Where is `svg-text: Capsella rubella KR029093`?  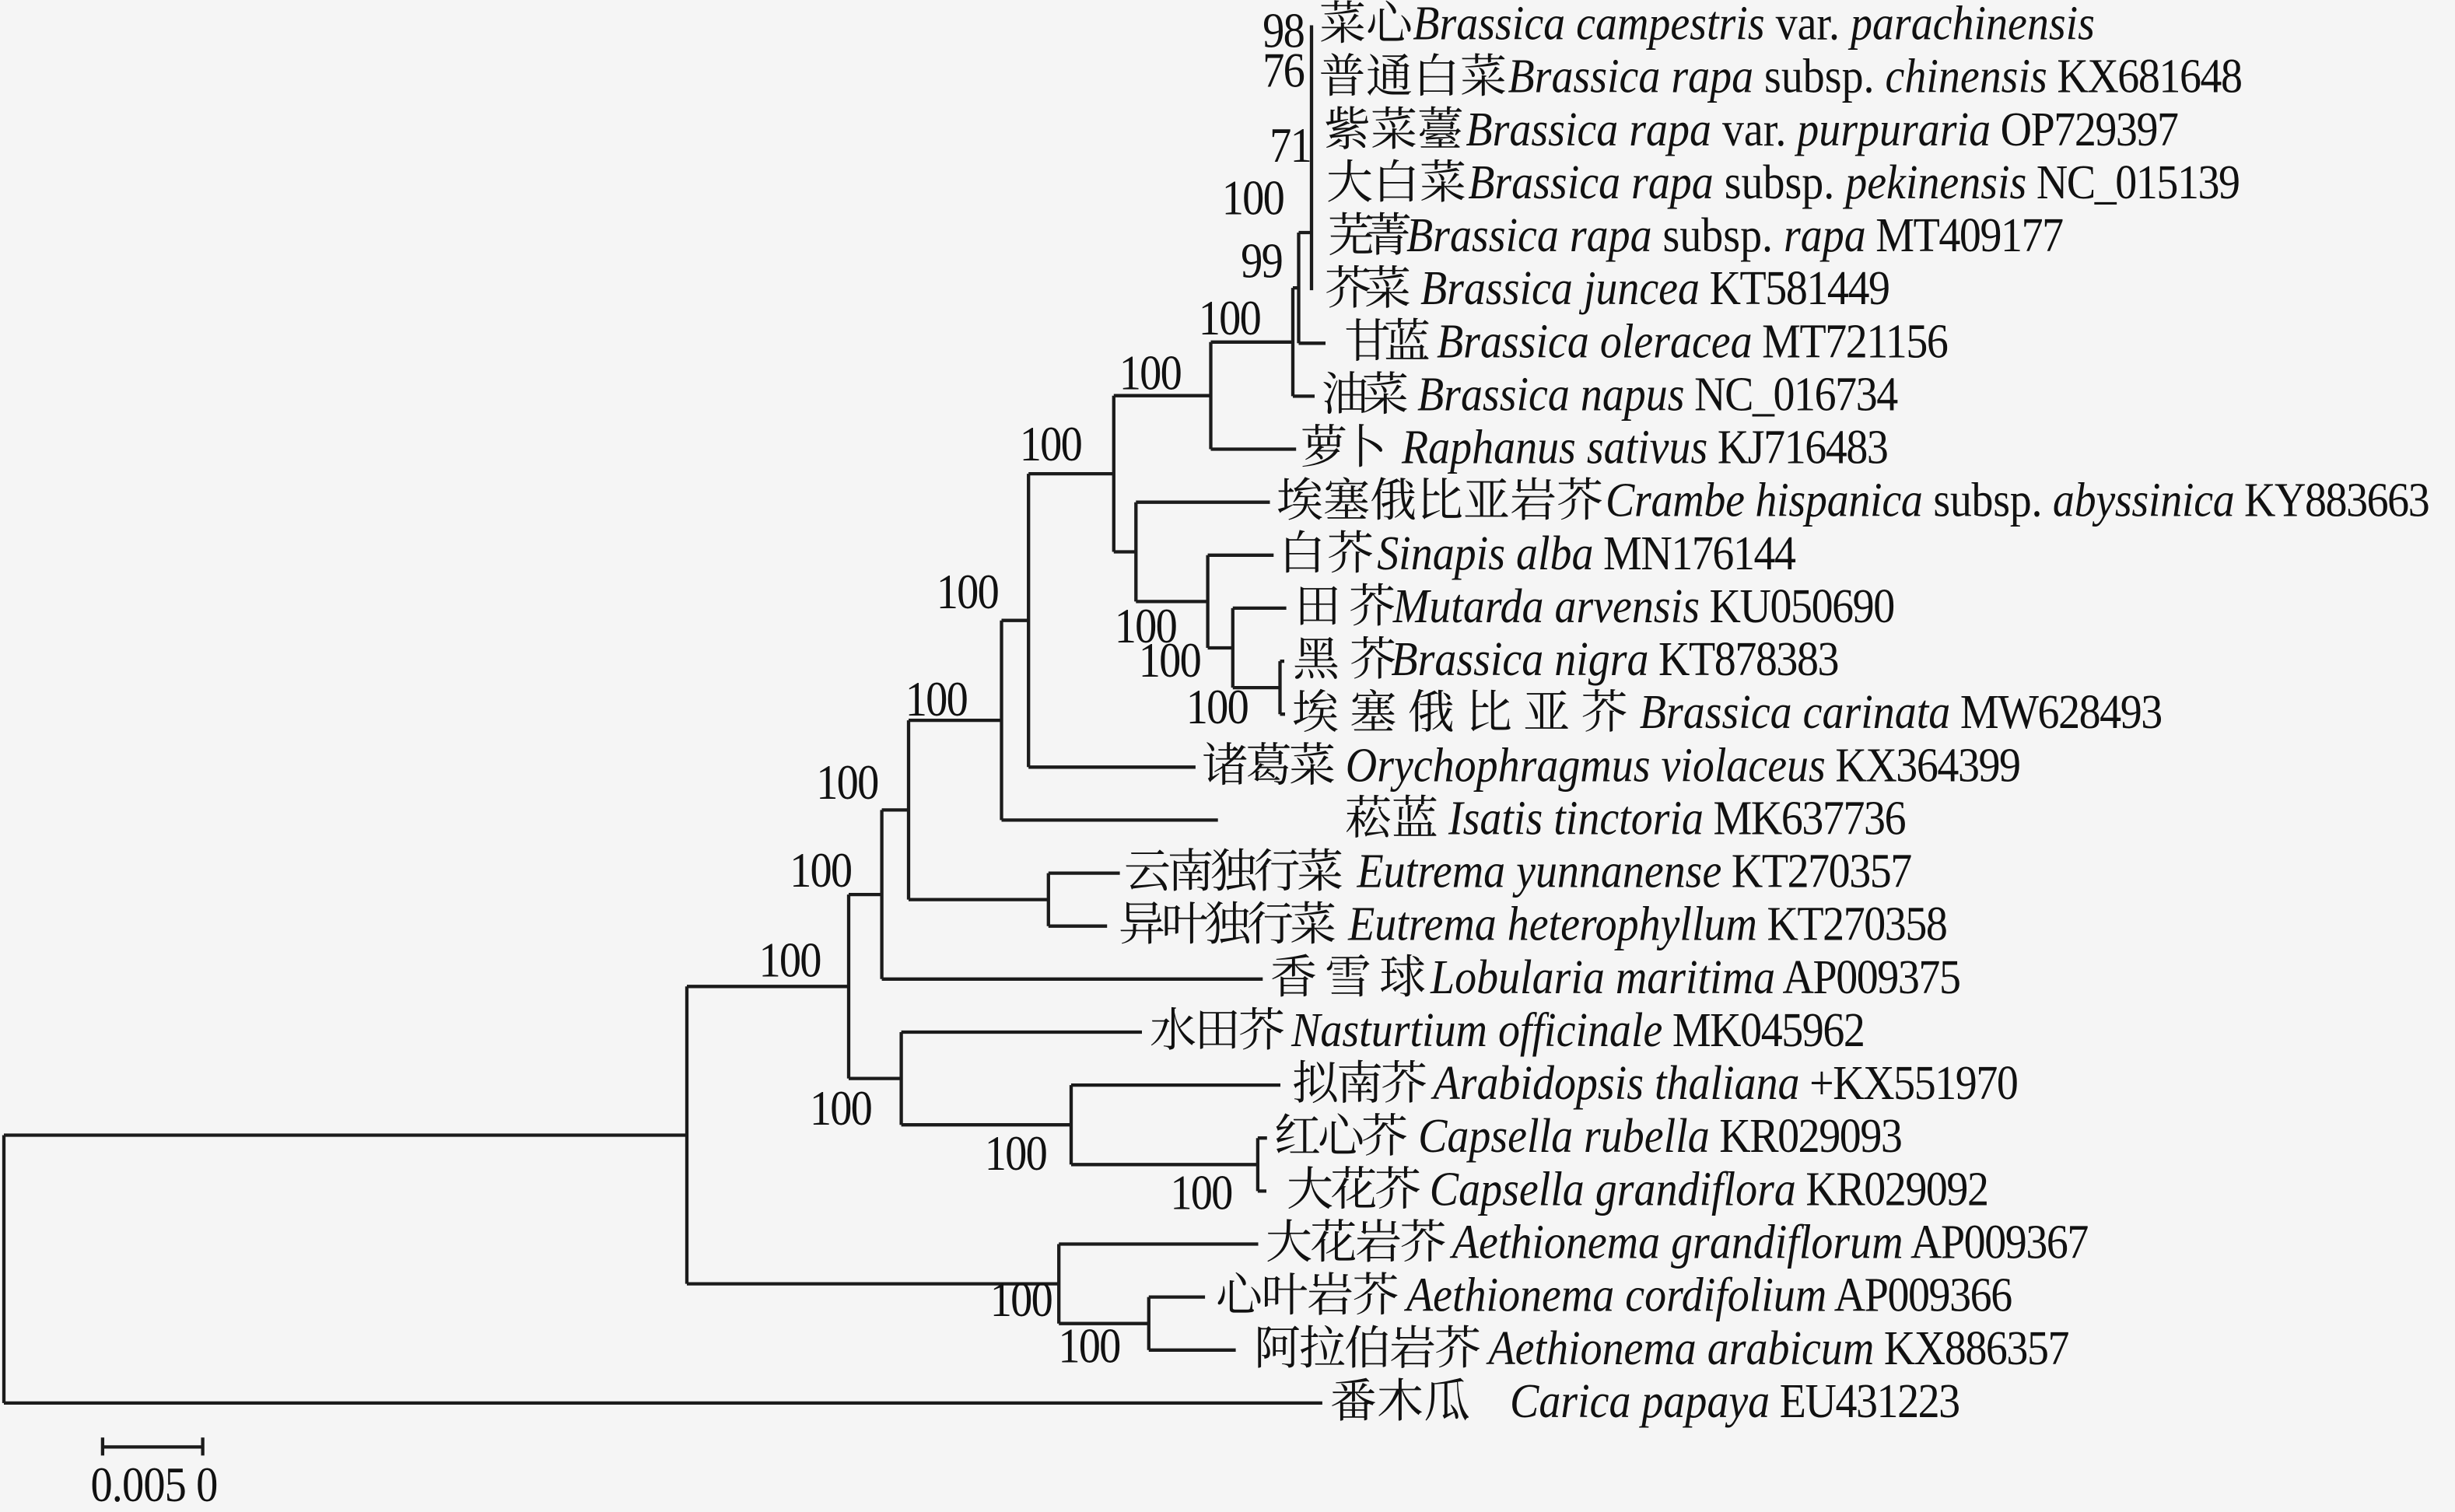
svg-text: Capsella rubella KR029093 is located at coordinates (1659, 1136).